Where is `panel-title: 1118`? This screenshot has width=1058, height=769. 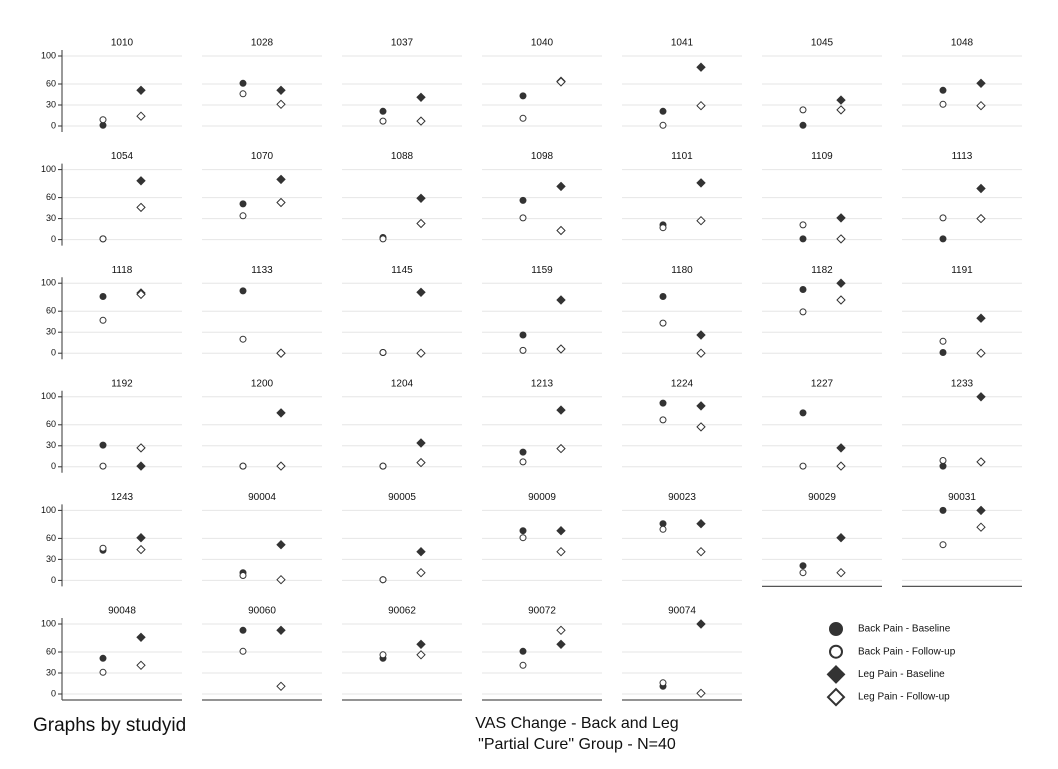 panel-title: 1118 is located at coordinates (122, 270).